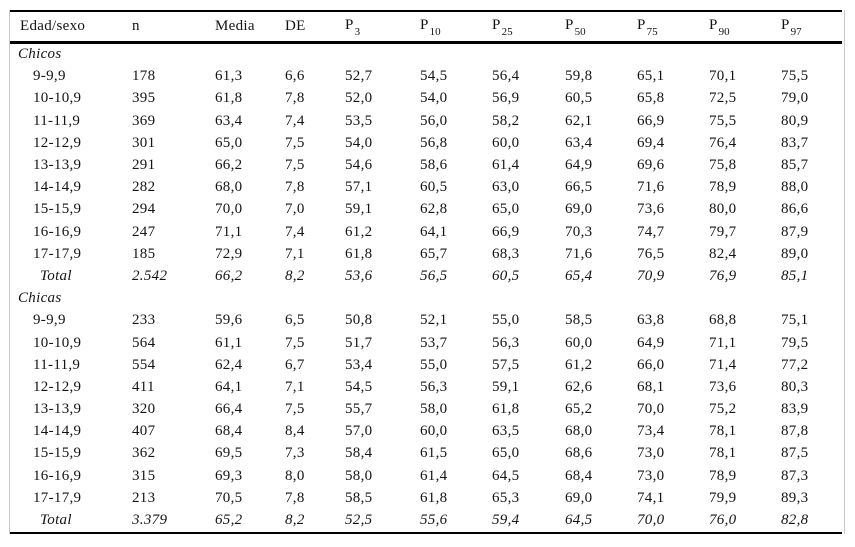  What do you see at coordinates (295, 98) in the screenshot?
I see `value-cell: 7,8` at bounding box center [295, 98].